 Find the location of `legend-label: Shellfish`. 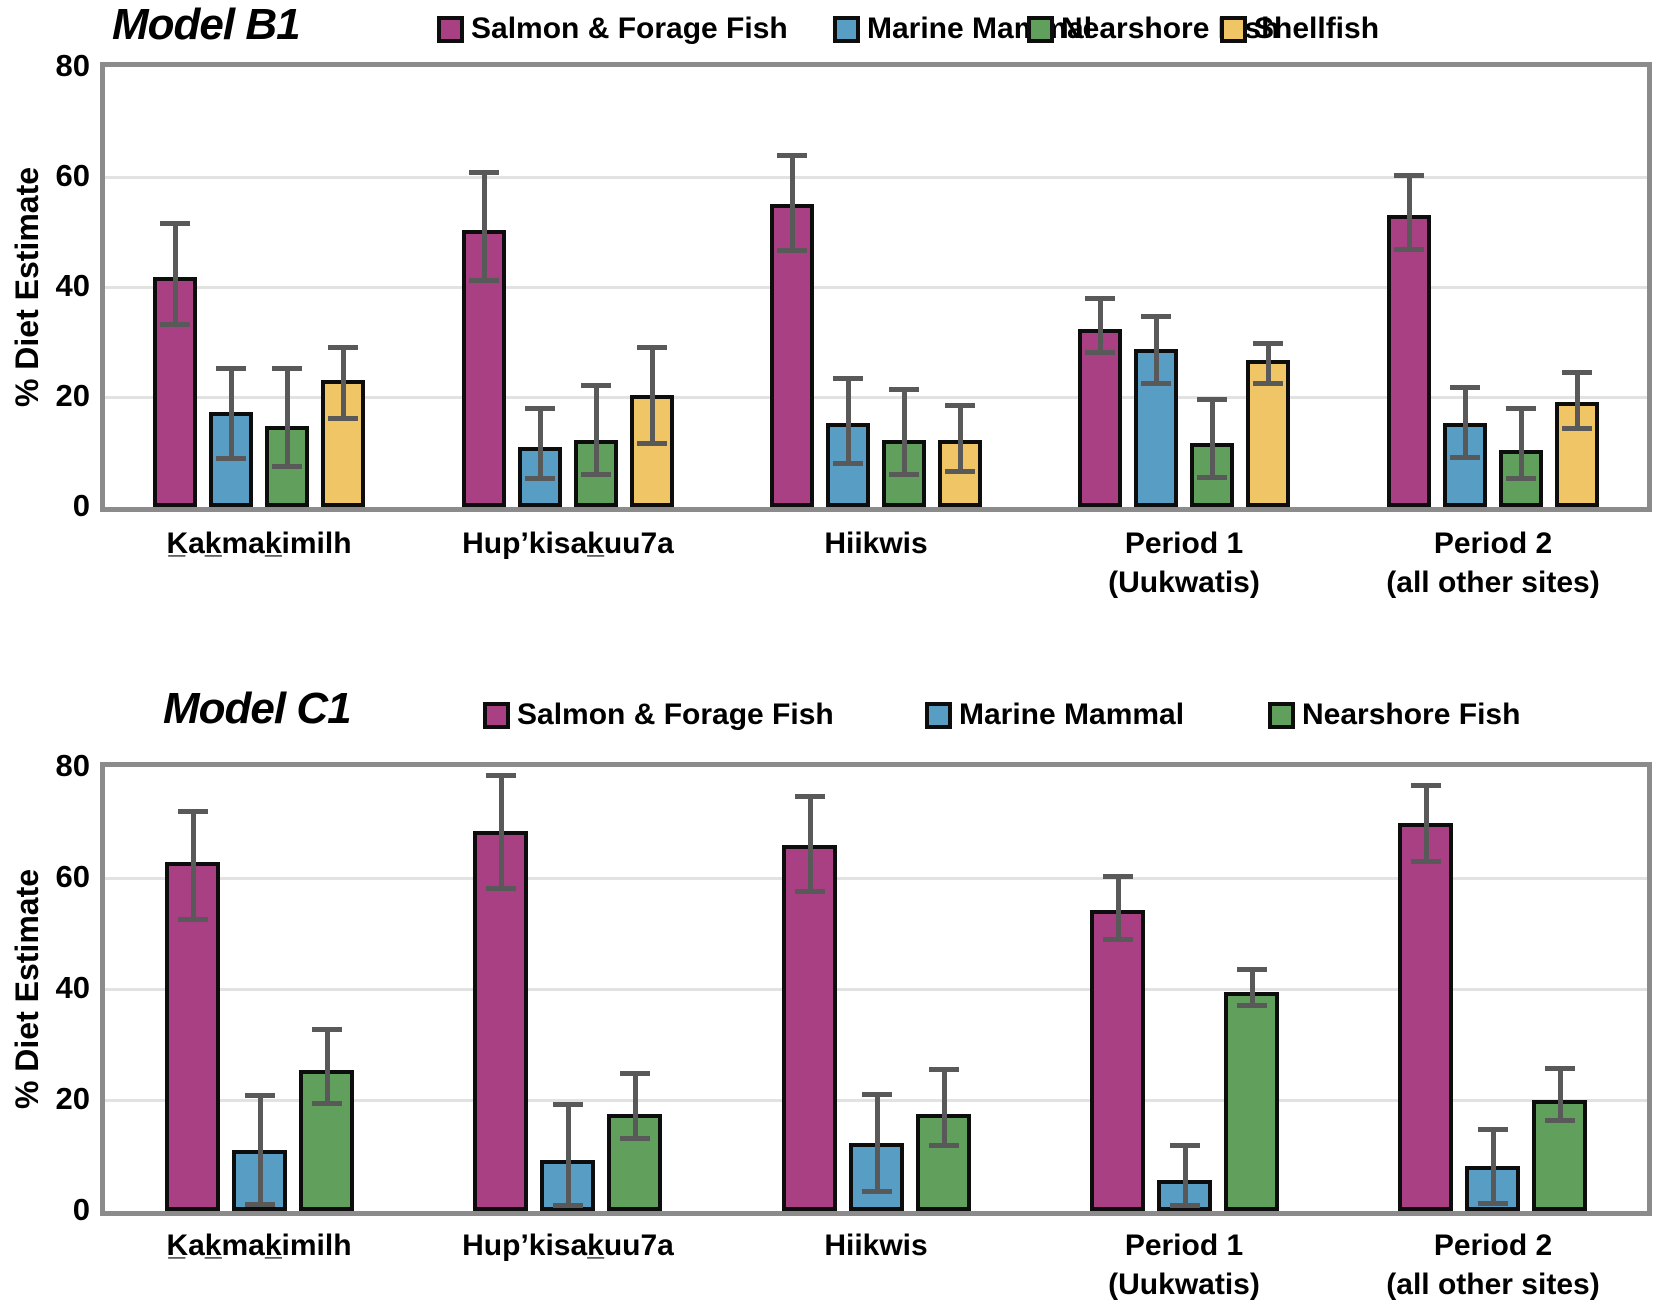

legend-label: Shellfish is located at coordinates (1317, 28).